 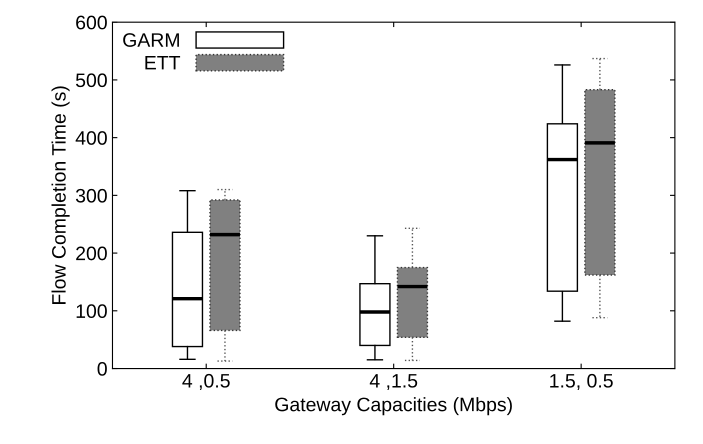 What do you see at coordinates (394, 382) in the screenshot?
I see `x-tick-label: 4 ,1.5` at bounding box center [394, 382].